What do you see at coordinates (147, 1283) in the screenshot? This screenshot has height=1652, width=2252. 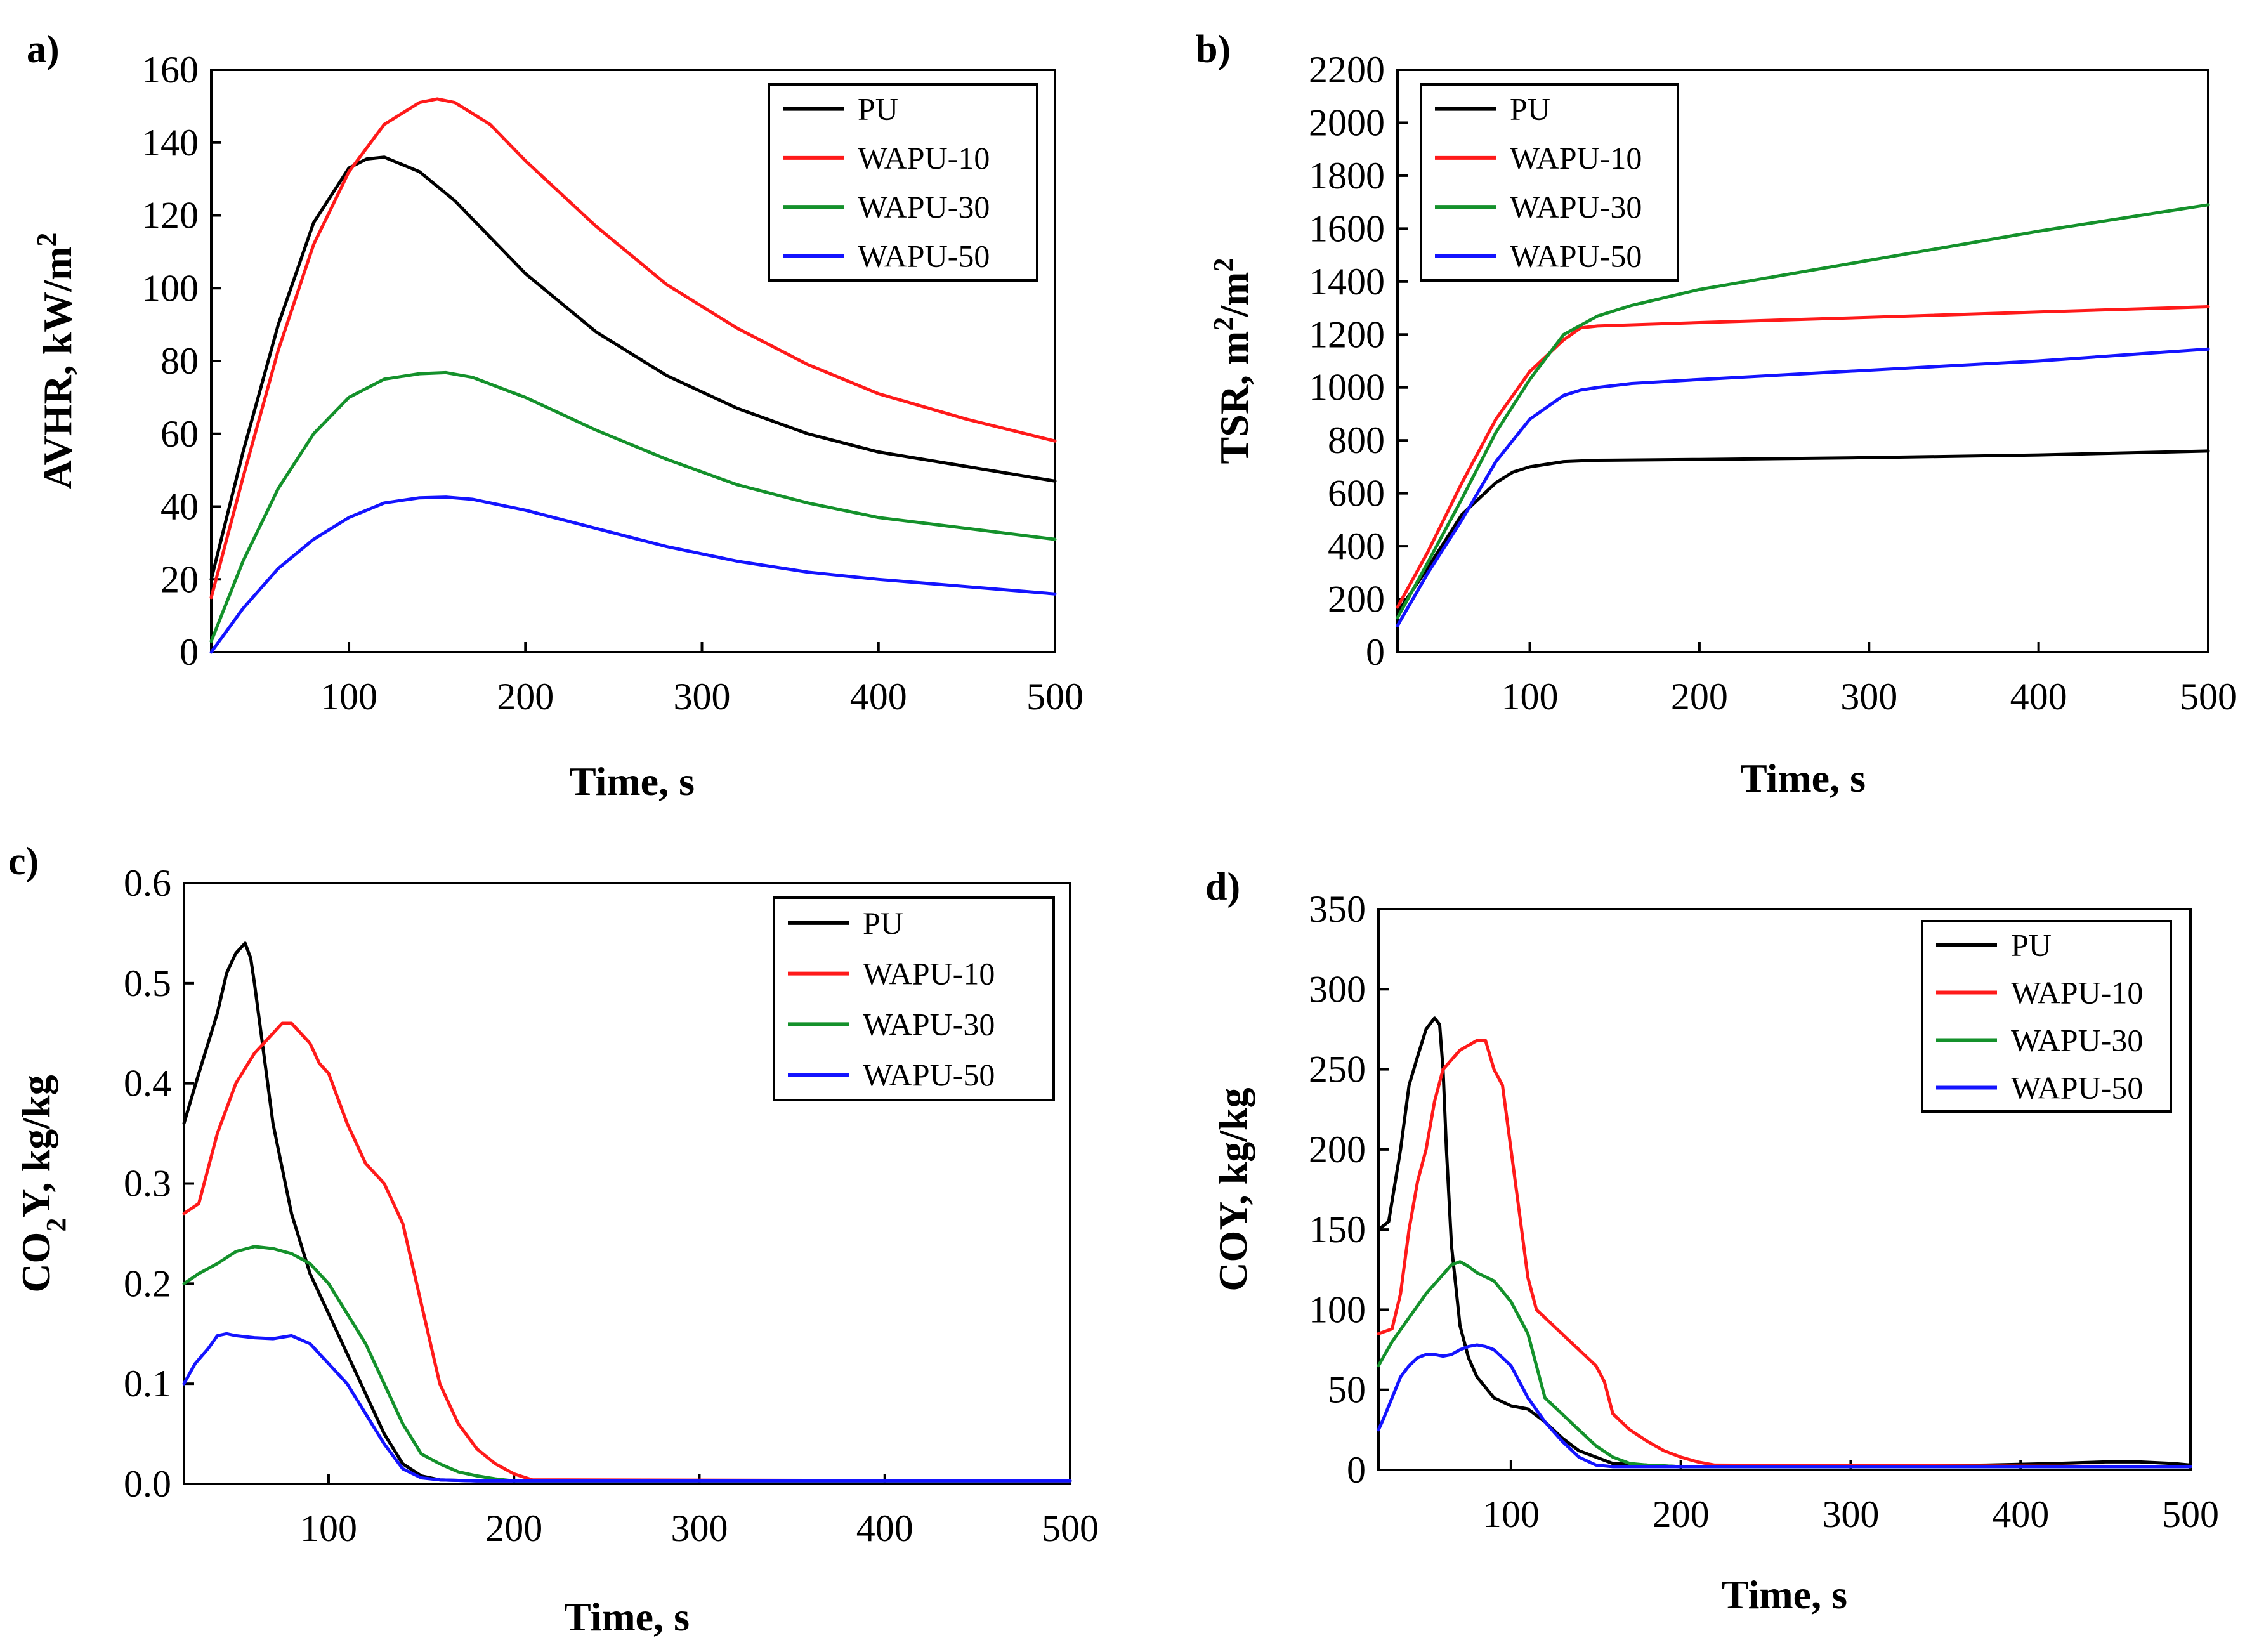 I see `y-tick-label: 0.2` at bounding box center [147, 1283].